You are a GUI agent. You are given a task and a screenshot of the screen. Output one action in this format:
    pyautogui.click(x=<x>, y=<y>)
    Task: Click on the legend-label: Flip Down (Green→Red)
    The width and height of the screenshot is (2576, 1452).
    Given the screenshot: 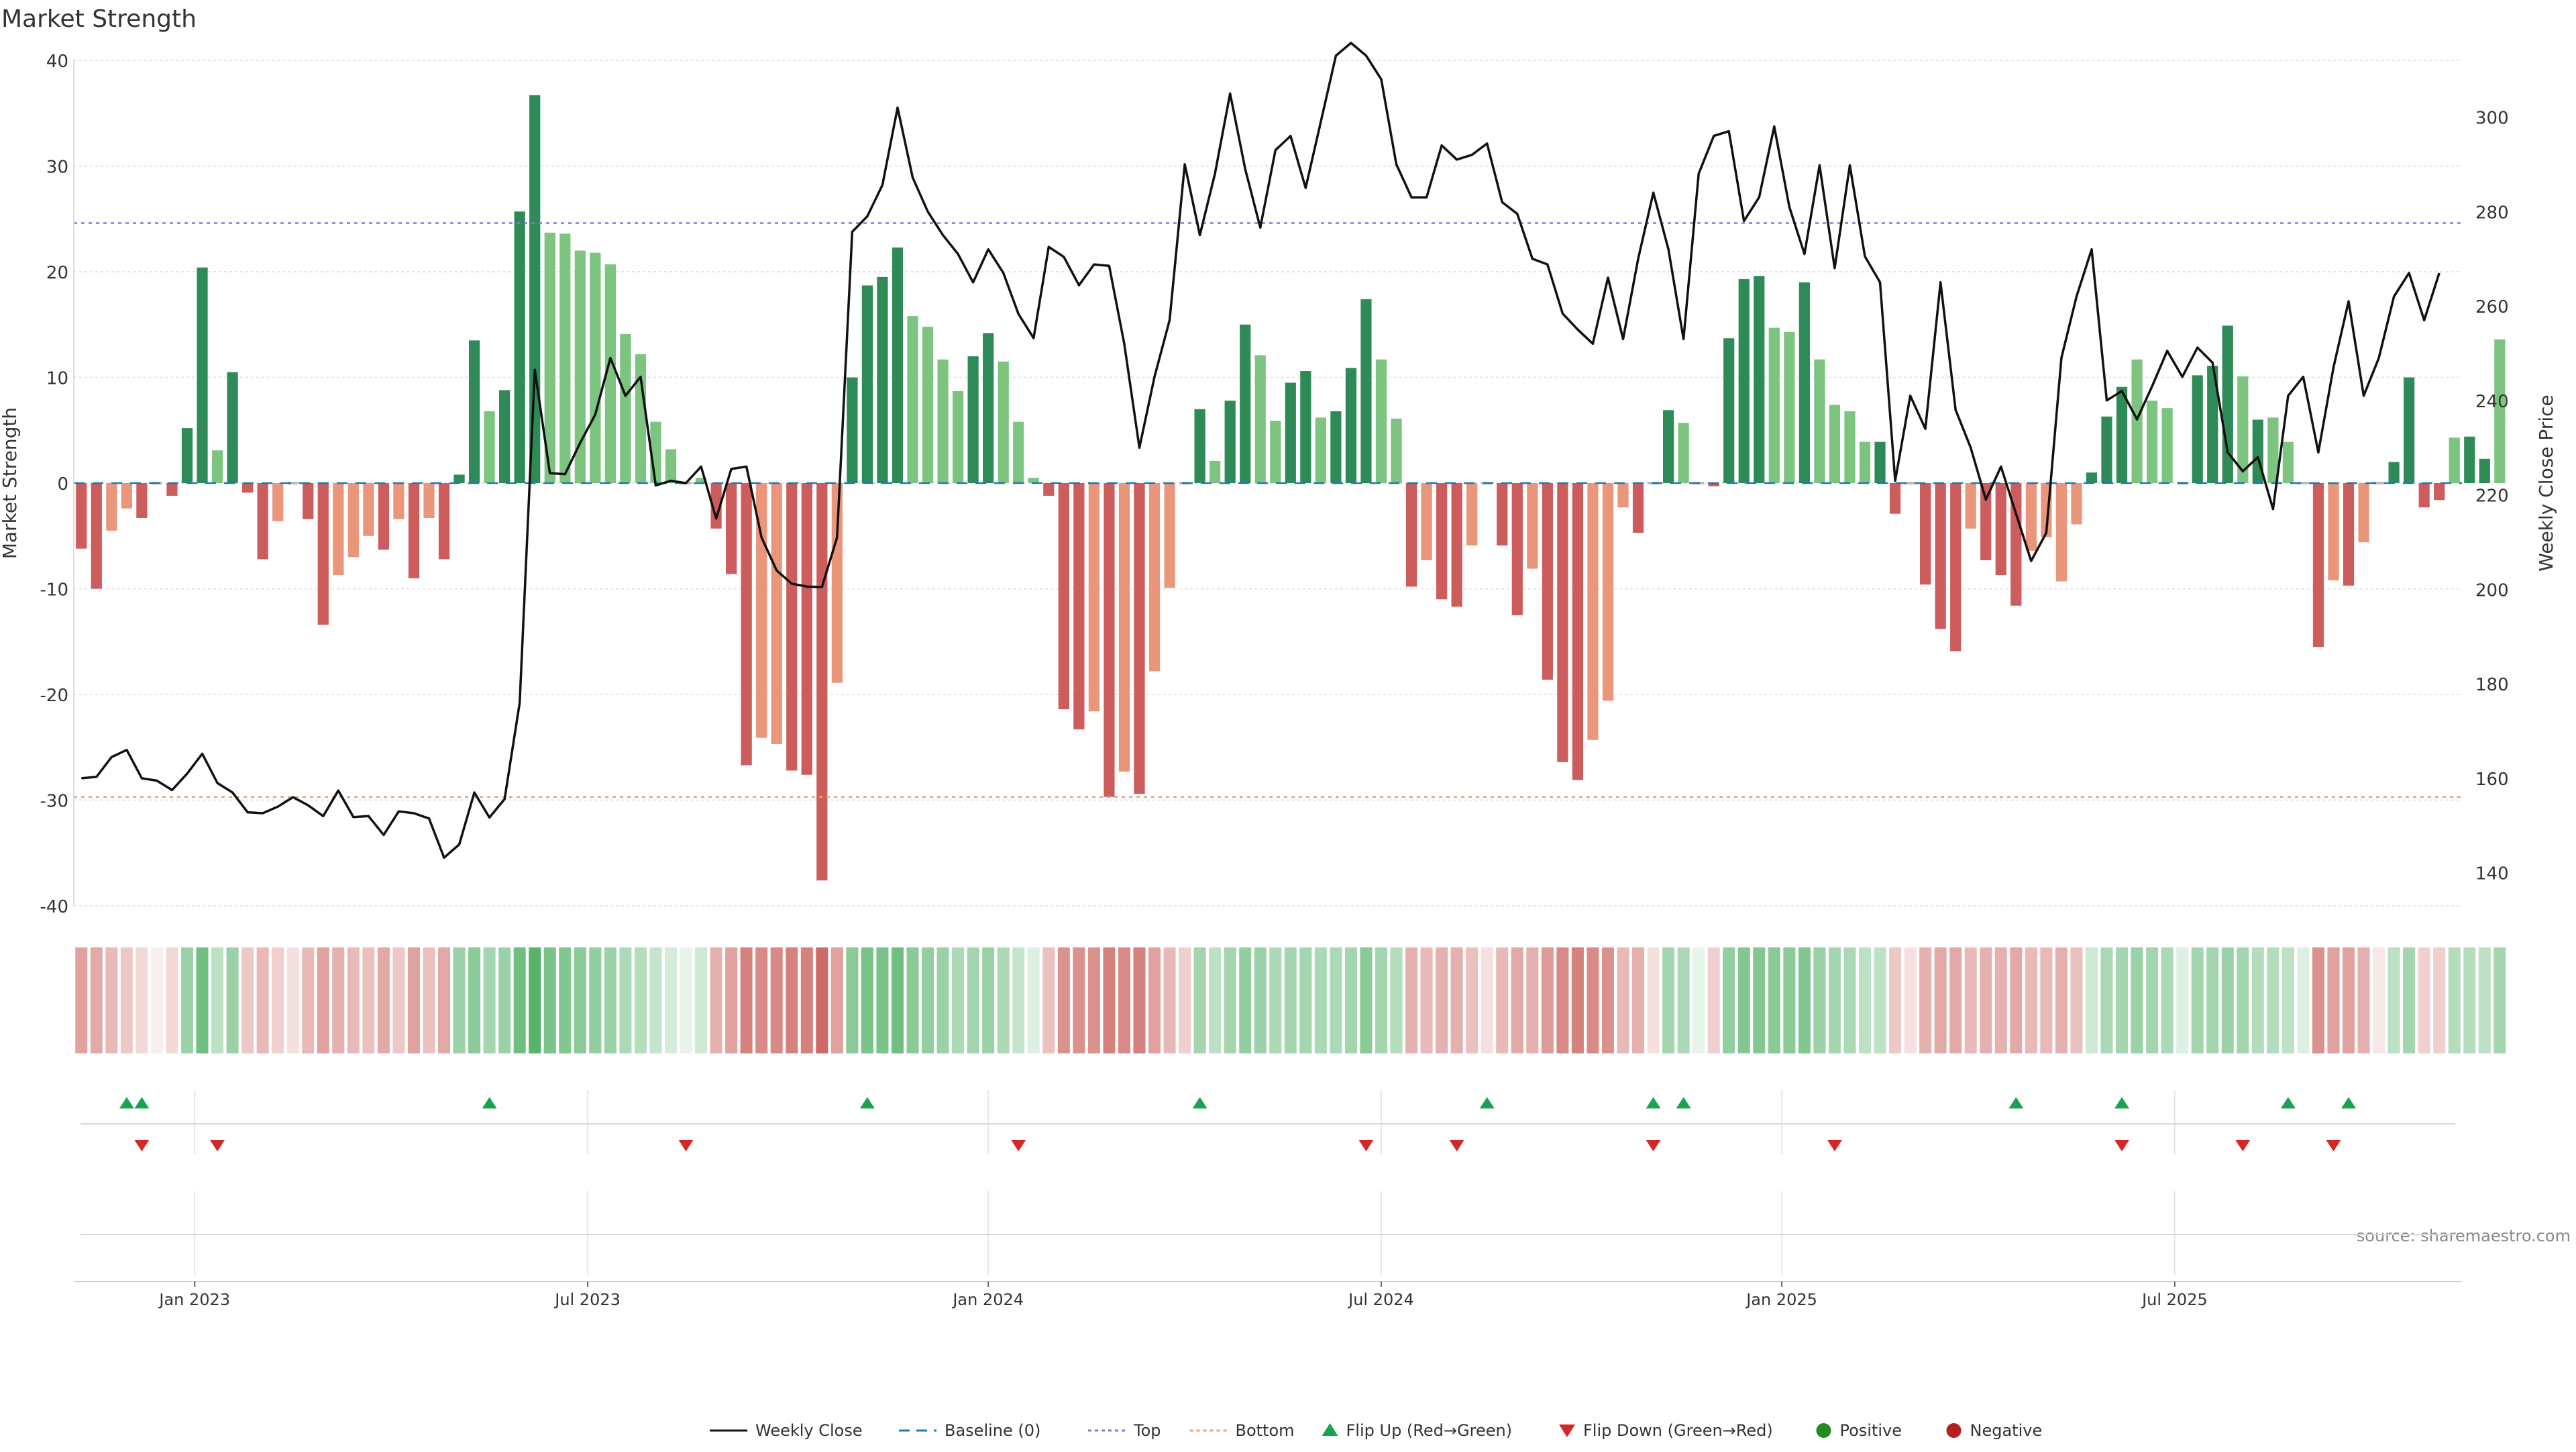 What is the action you would take?
    pyautogui.click(x=1678, y=1431)
    